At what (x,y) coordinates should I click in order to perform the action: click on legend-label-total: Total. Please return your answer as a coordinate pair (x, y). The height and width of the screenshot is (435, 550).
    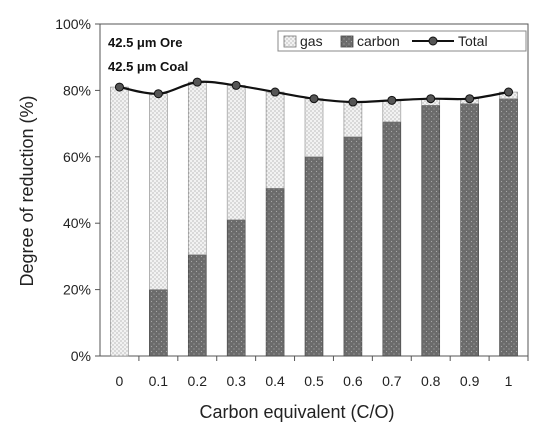
    Looking at the image, I should click on (473, 41).